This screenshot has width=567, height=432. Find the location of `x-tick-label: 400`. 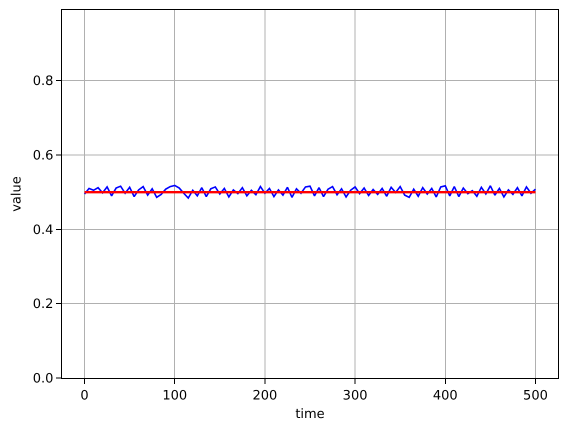

x-tick-label: 400 is located at coordinates (445, 396).